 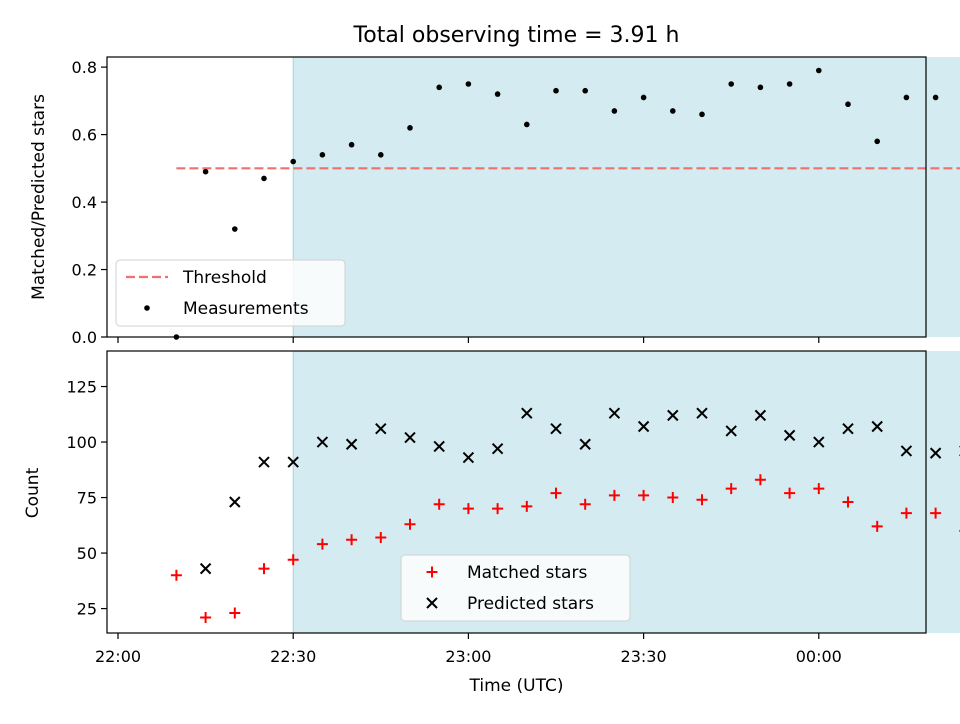 What do you see at coordinates (147, 308) in the screenshot?
I see `legend-measurement-swatch` at bounding box center [147, 308].